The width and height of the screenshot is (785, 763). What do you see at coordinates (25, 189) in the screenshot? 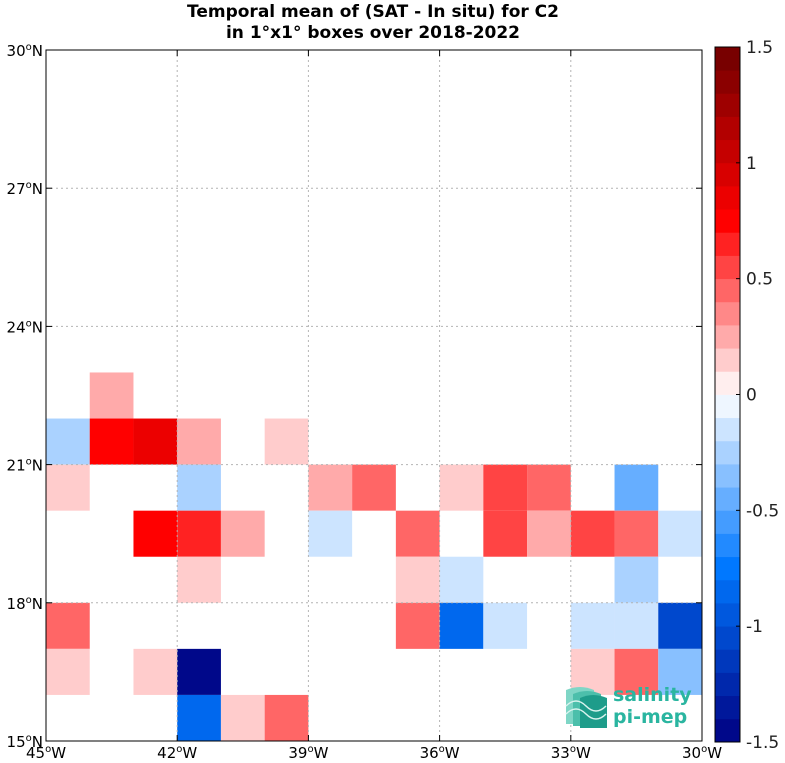
I see `y-tick-label: 27oN` at bounding box center [25, 189].